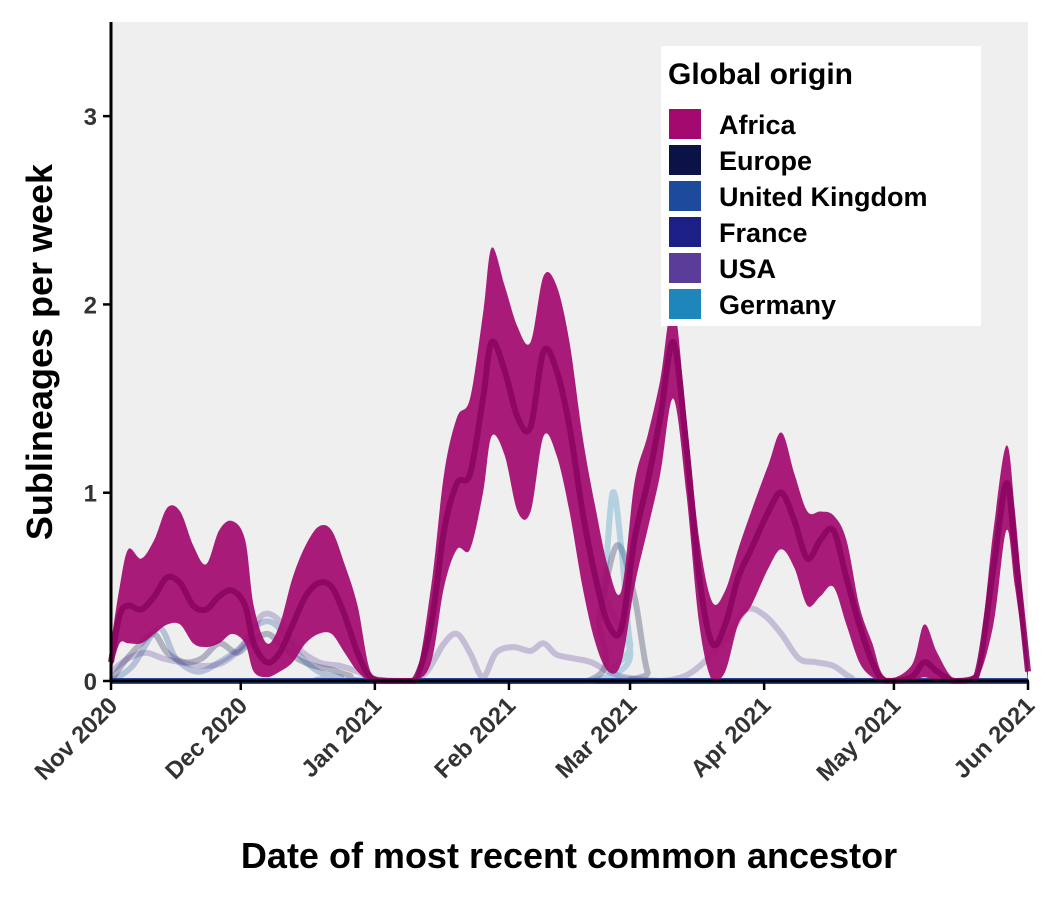 This screenshot has width=1050, height=900. What do you see at coordinates (685, 196) in the screenshot?
I see `legend-swatch-united-kingdom` at bounding box center [685, 196].